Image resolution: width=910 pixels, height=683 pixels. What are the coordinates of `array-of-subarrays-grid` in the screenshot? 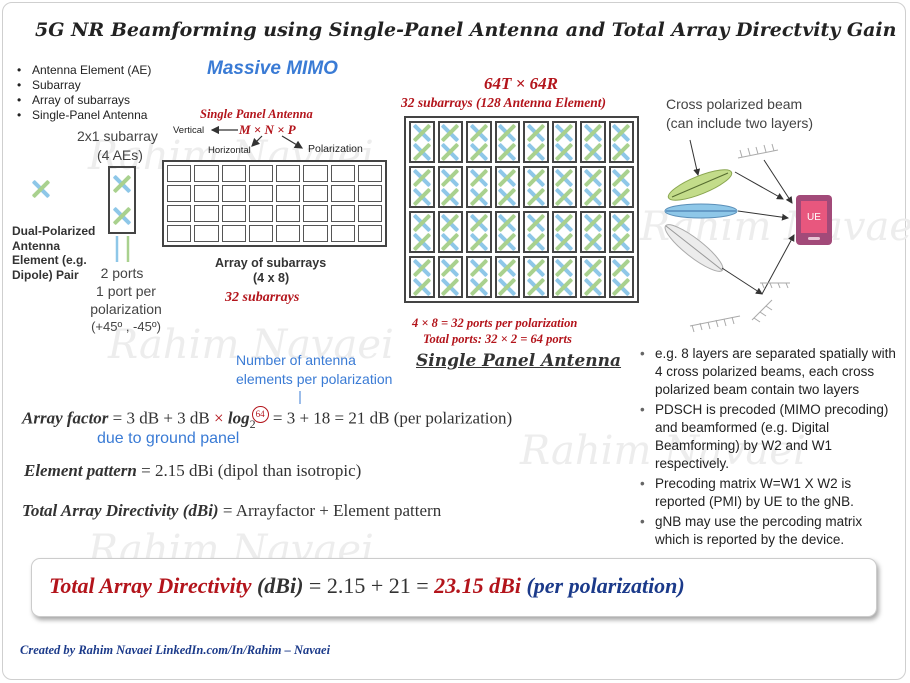 It's located at (274, 203).